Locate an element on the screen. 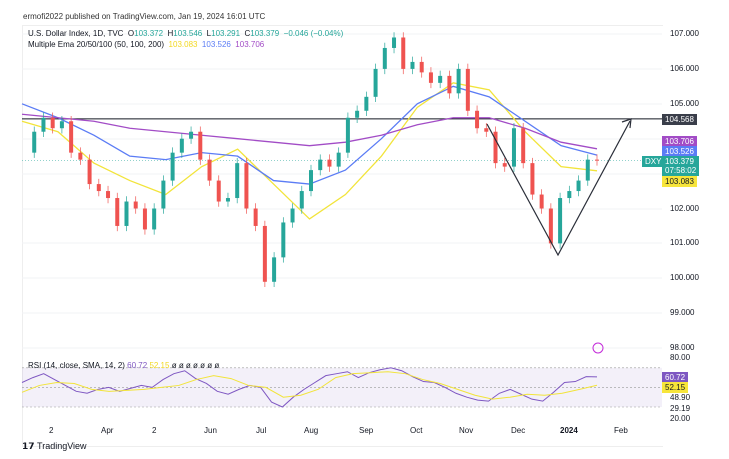 This screenshot has width=729, height=459. arrow-head-icon is located at coordinates (626, 123).